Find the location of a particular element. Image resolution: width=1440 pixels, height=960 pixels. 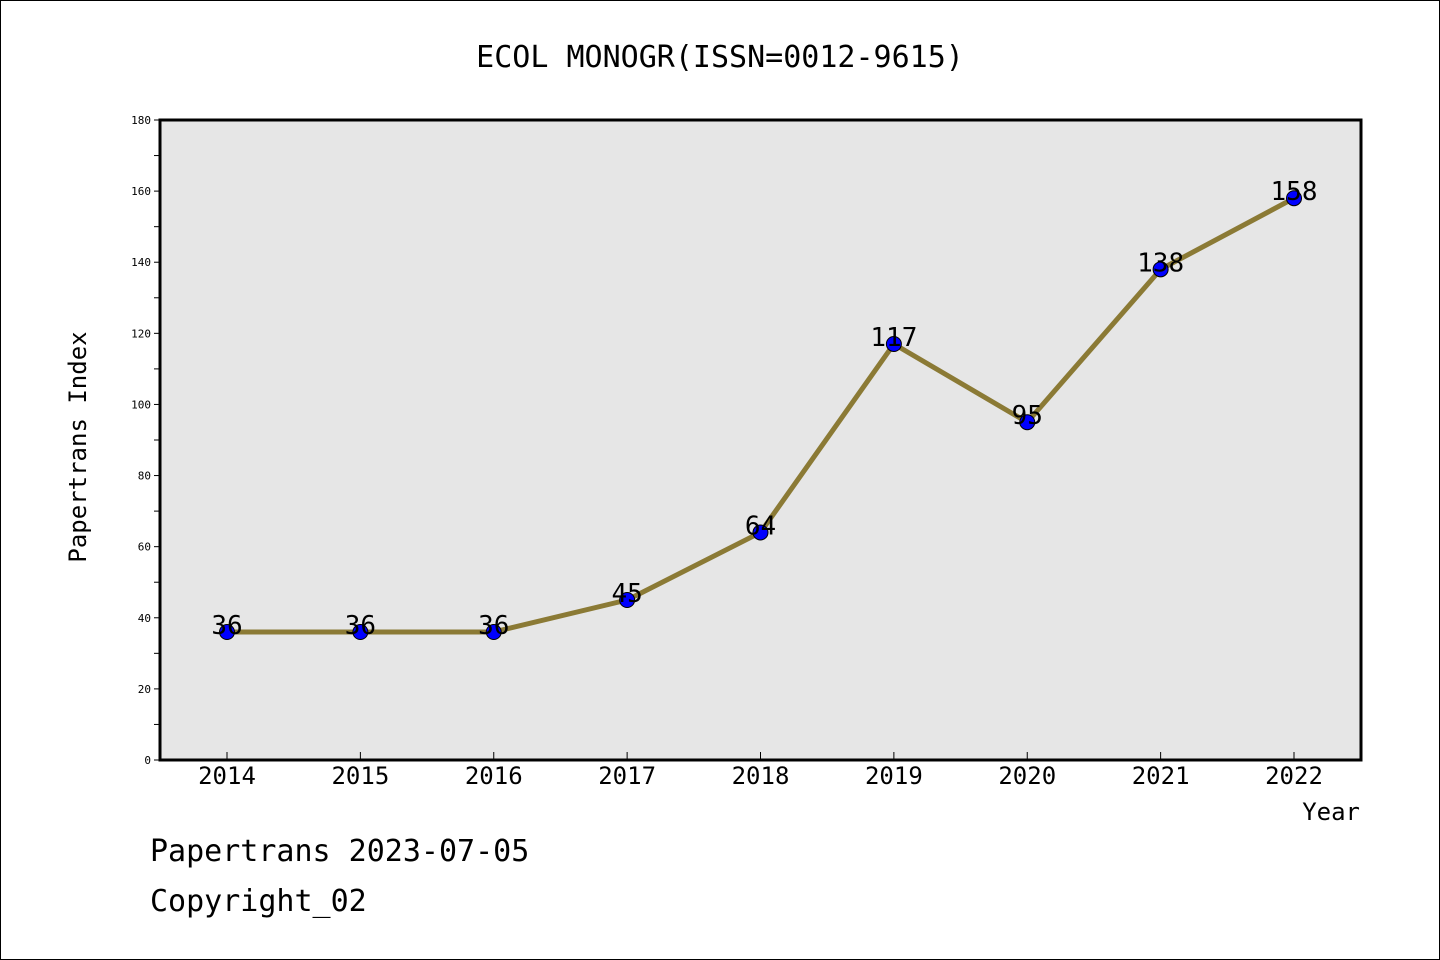

x-tick-label: 2019 is located at coordinates (894, 776).